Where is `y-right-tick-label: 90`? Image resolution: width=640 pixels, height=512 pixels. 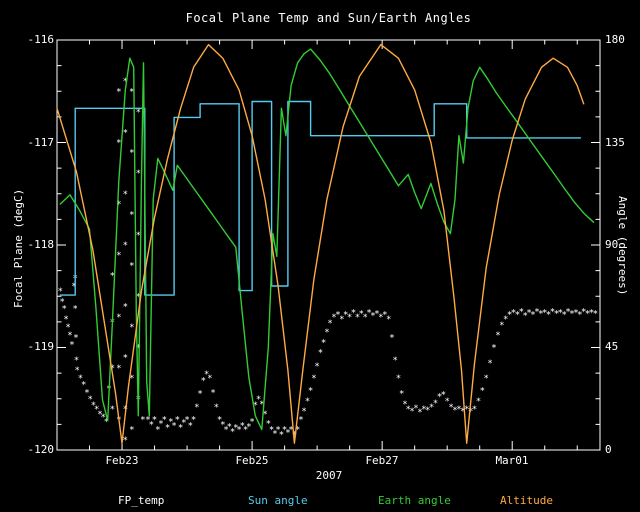
y-right-tick-label: 90 is located at coordinates (612, 244).